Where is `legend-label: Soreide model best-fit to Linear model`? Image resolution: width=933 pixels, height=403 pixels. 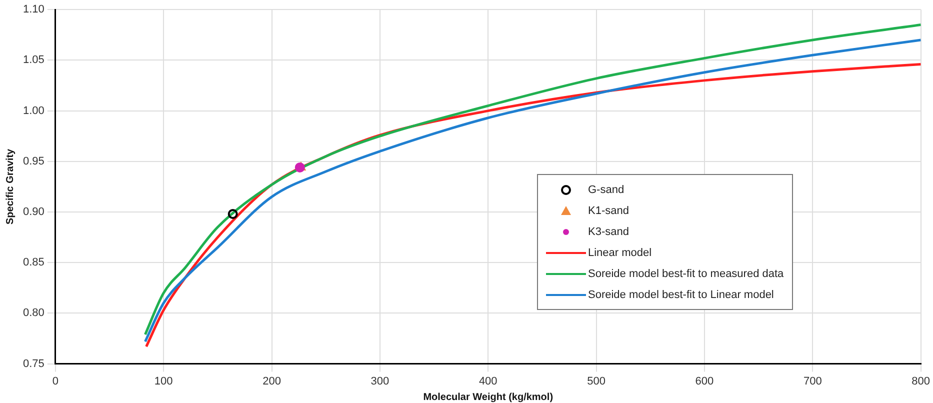
legend-label: Soreide model best-fit to Linear model is located at coordinates (681, 294).